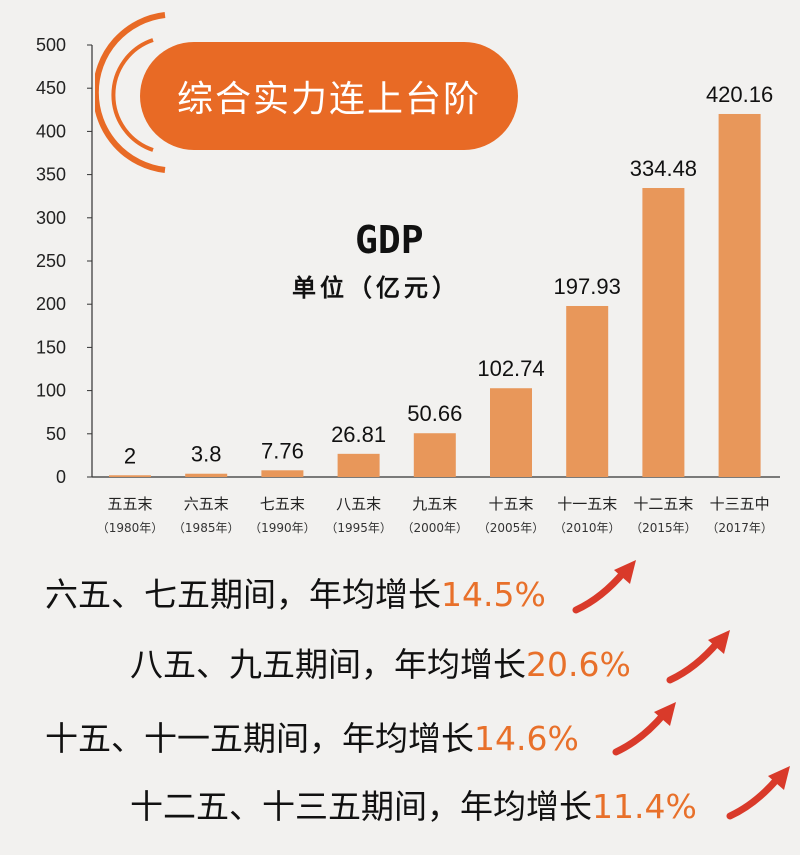 The height and width of the screenshot is (855, 800). What do you see at coordinates (510, 368) in the screenshot?
I see `data-label: 102.74` at bounding box center [510, 368].